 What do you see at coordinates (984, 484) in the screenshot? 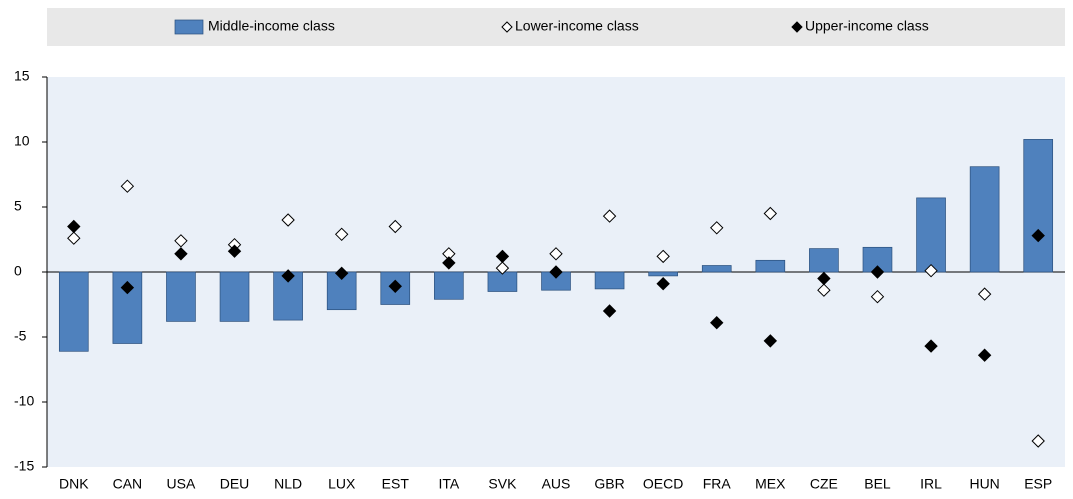
I see `x-tick-label: HUN` at bounding box center [984, 484].